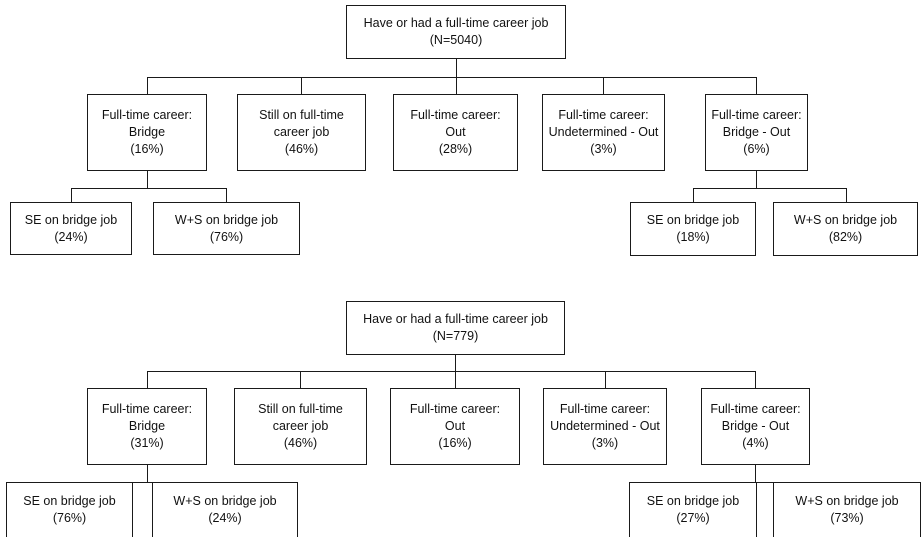 This screenshot has width=922, height=537. What do you see at coordinates (455, 149) in the screenshot?
I see `percent: (28%)` at bounding box center [455, 149].